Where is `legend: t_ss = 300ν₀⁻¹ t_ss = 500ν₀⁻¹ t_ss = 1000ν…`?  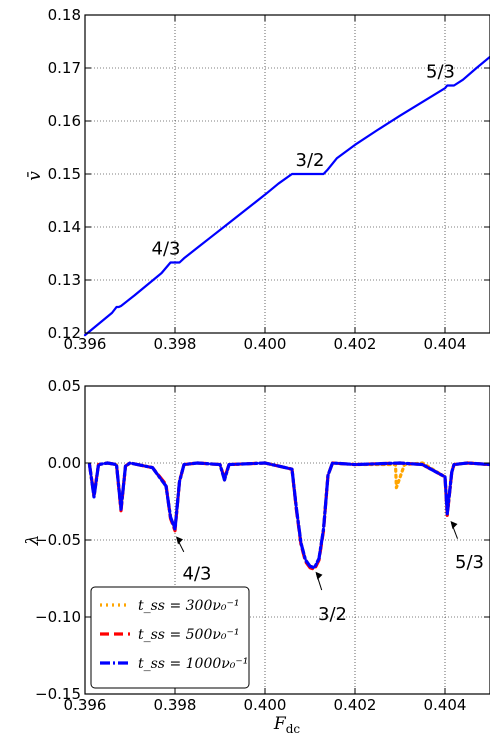 legend: t_ss = 300ν₀⁻¹ t_ss = 500ν₀⁻¹ t_ss = 1000ν… is located at coordinates (170, 637).